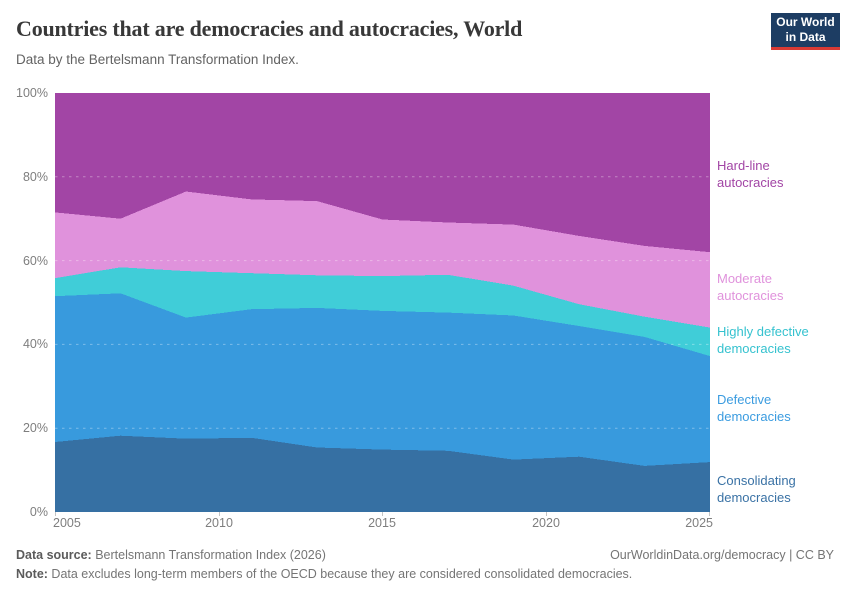 This screenshot has height=600, width=850. Describe the element at coordinates (208, 555) in the screenshot. I see `footer-source-text: Bertelsmann Transformation Index (2026)` at that location.